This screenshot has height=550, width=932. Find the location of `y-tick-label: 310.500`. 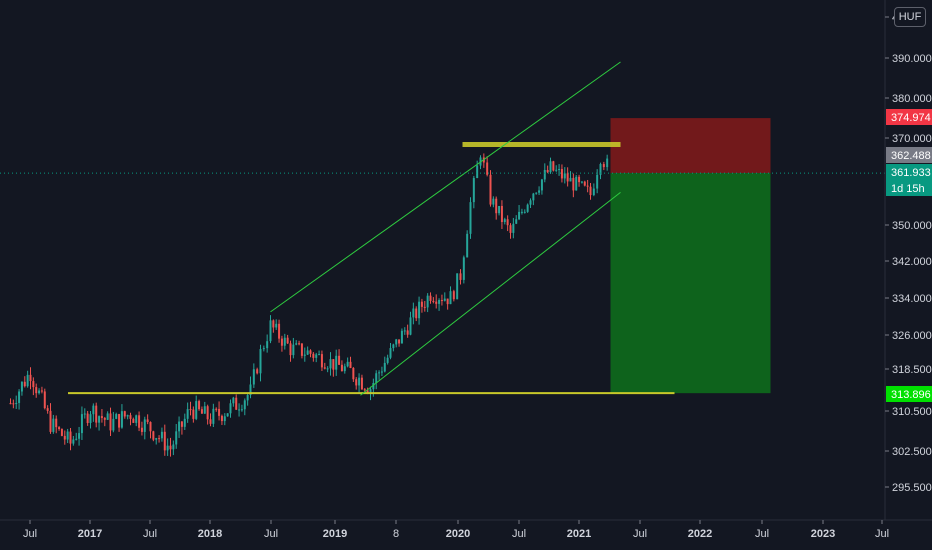

y-tick-label: 310.500 is located at coordinates (912, 412).